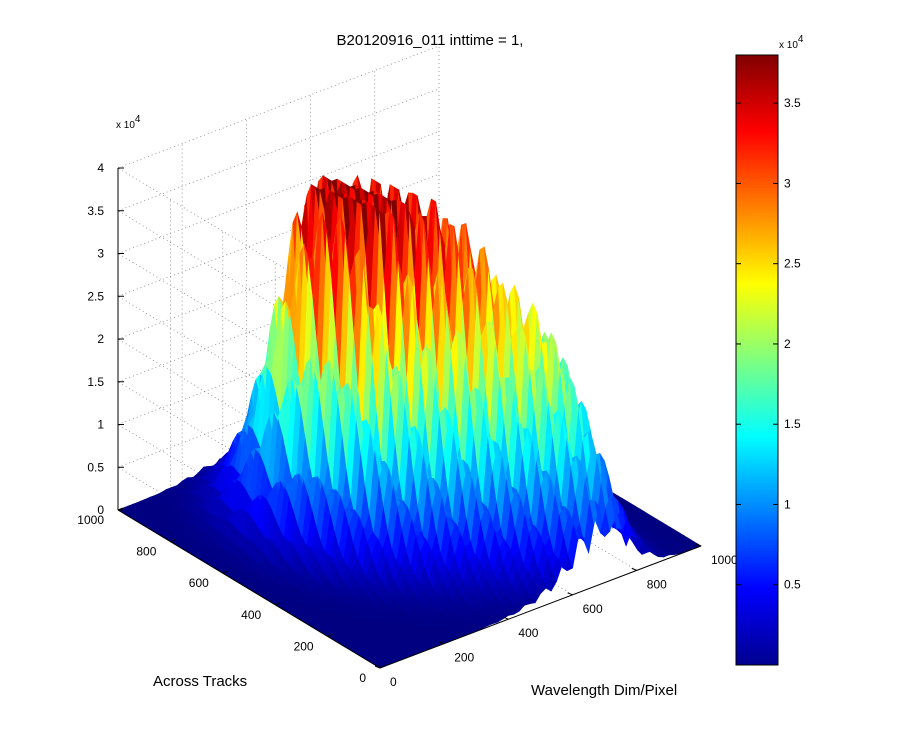 This screenshot has width=900, height=750. Describe the element at coordinates (251, 615) in the screenshot. I see `y-tick-label: 400` at that location.